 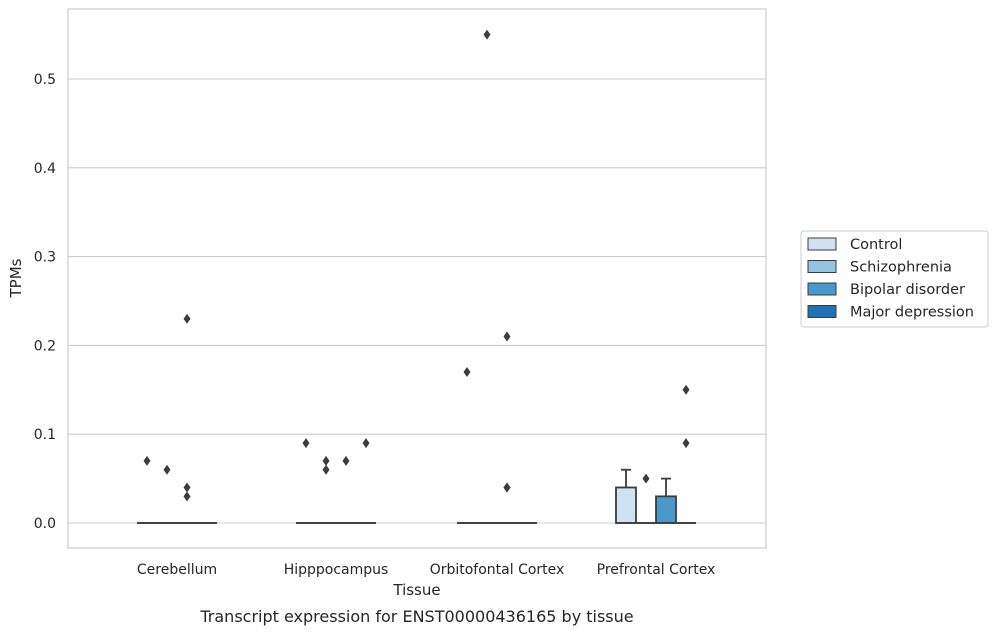 I want to click on boxes, so click(x=416, y=496).